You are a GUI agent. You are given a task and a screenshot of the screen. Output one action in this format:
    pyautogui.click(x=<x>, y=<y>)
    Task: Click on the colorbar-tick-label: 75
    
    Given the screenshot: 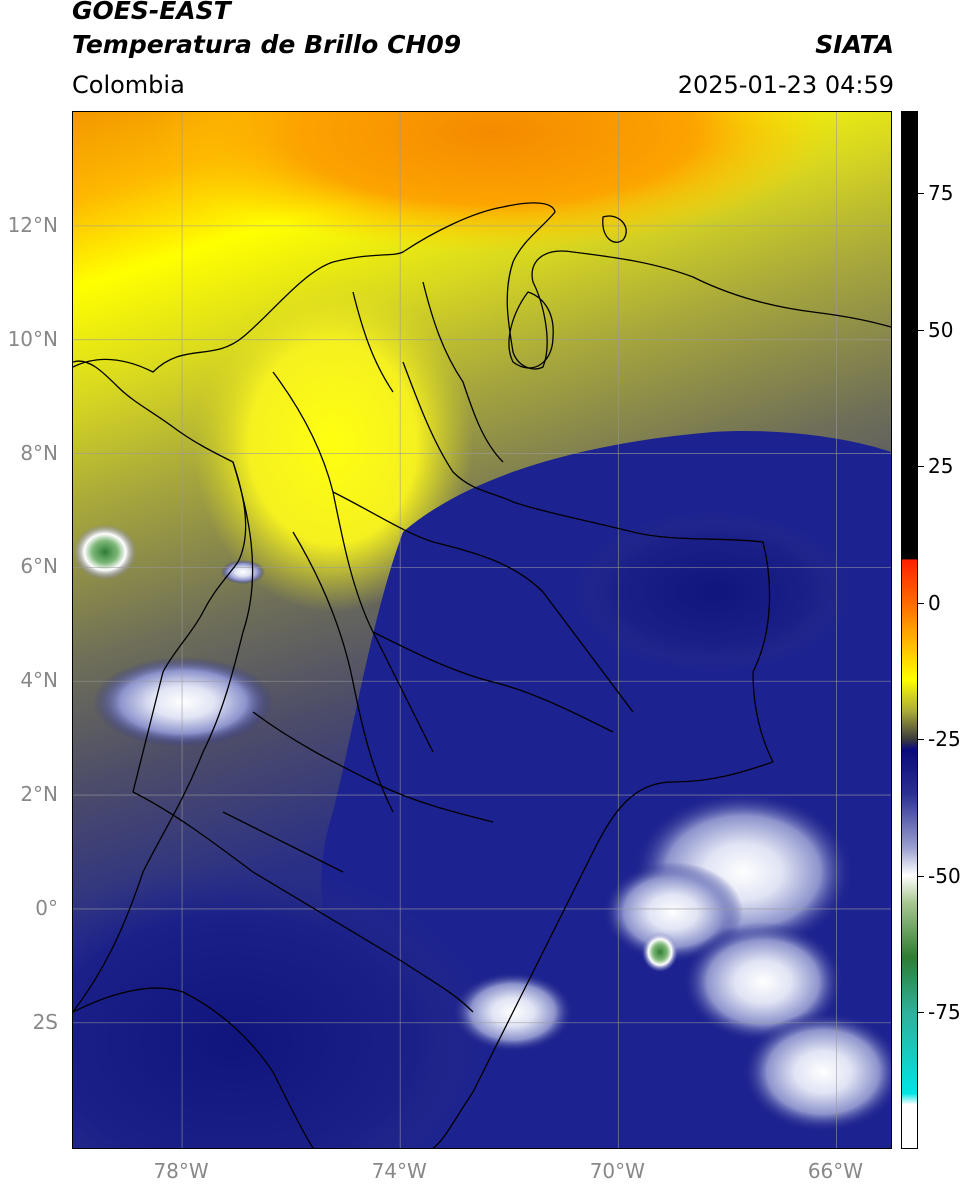 What is the action you would take?
    pyautogui.click(x=941, y=192)
    